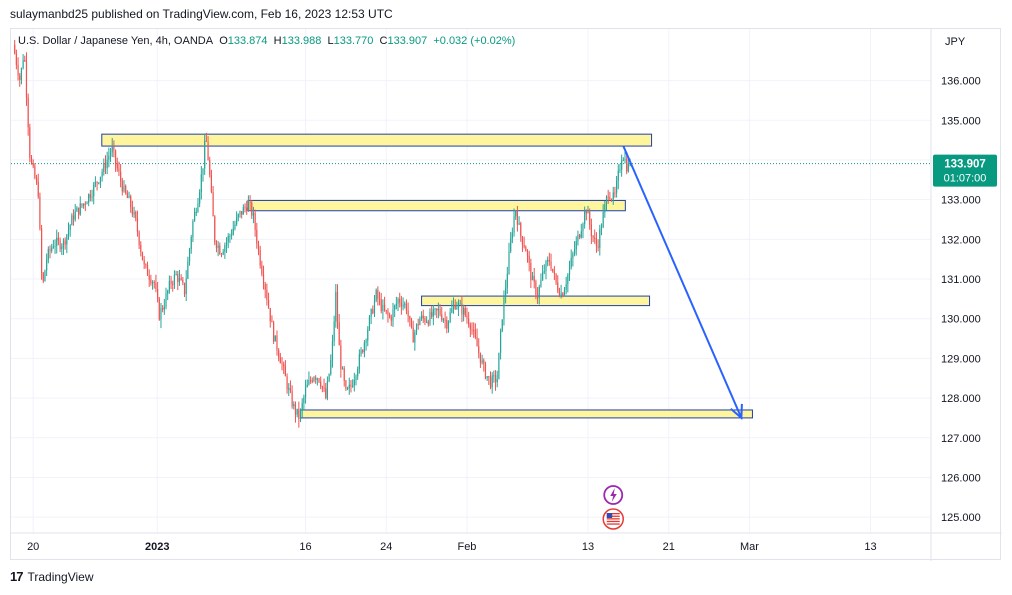  I want to click on y-tick-label: 128.000, so click(961, 399).